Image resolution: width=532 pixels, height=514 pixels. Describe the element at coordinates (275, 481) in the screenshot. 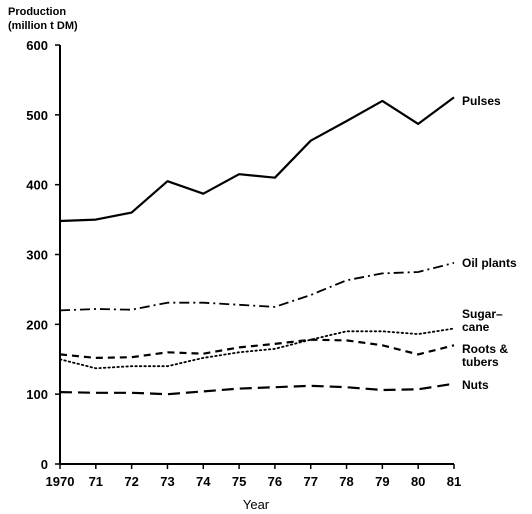

I see `x-tick-label: 76` at that location.